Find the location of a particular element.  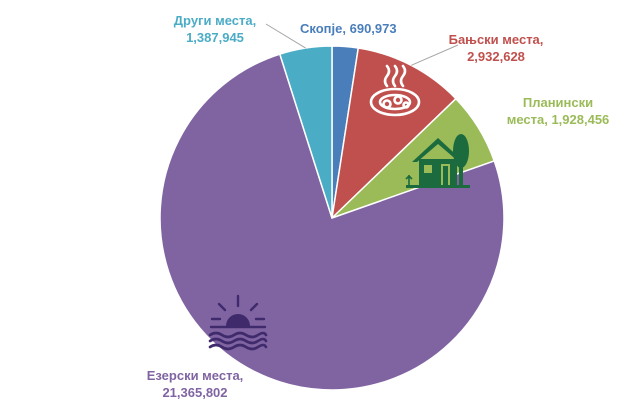

label-drugi: Други места, 1,387,945 is located at coordinates (215, 29).